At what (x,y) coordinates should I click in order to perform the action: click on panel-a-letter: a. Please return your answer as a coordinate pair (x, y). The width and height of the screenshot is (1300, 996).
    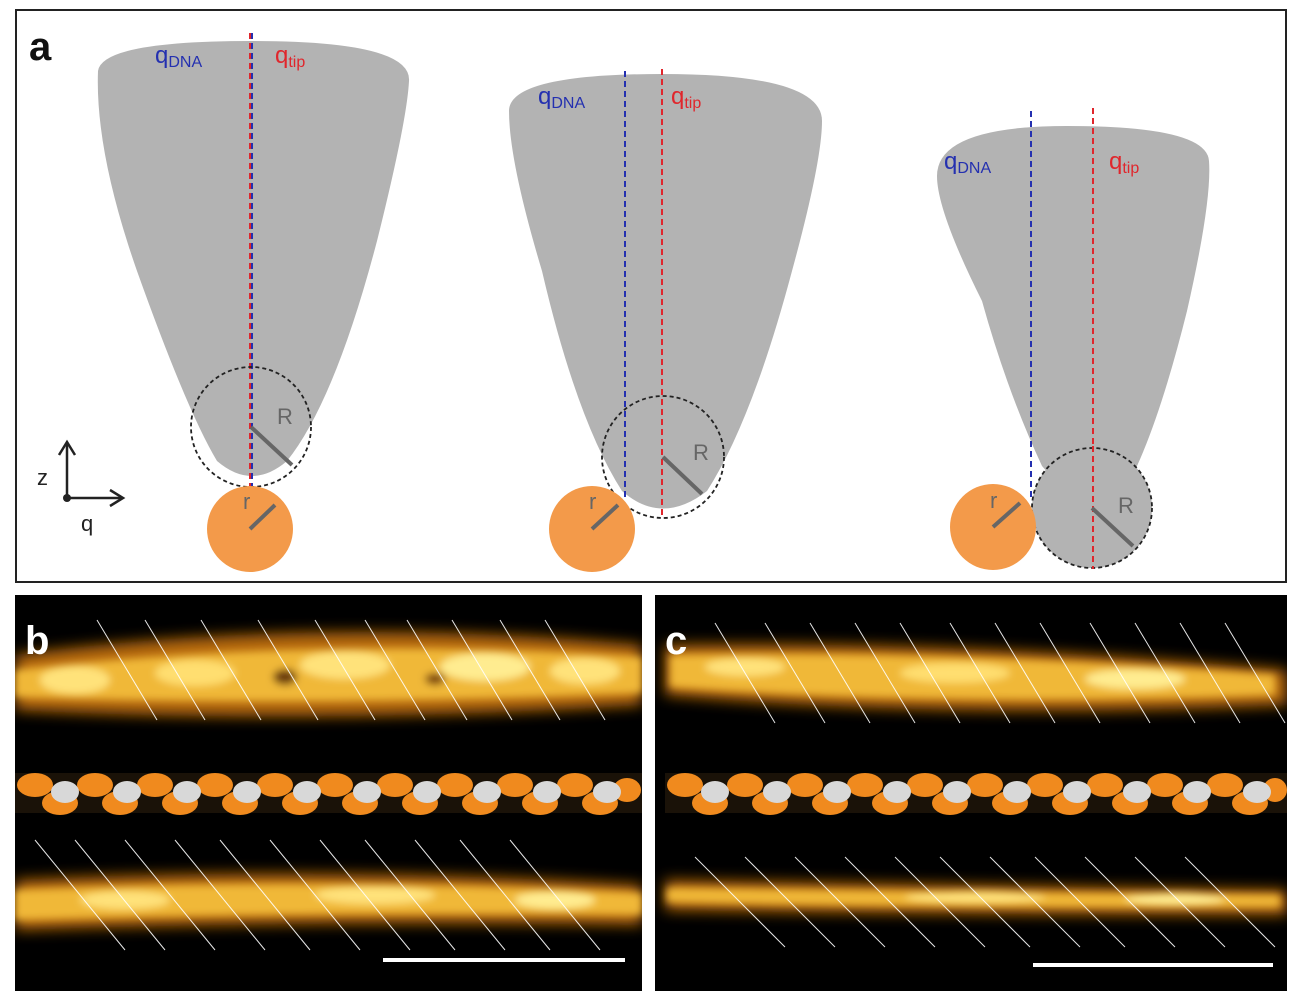
    Looking at the image, I should click on (40, 47).